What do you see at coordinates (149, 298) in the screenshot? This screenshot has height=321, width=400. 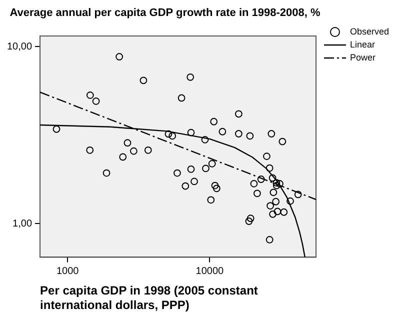 I see `x-axis-title: Per capita GDP in 1998 (2005 constant international dollars, PPP)` at bounding box center [149, 298].